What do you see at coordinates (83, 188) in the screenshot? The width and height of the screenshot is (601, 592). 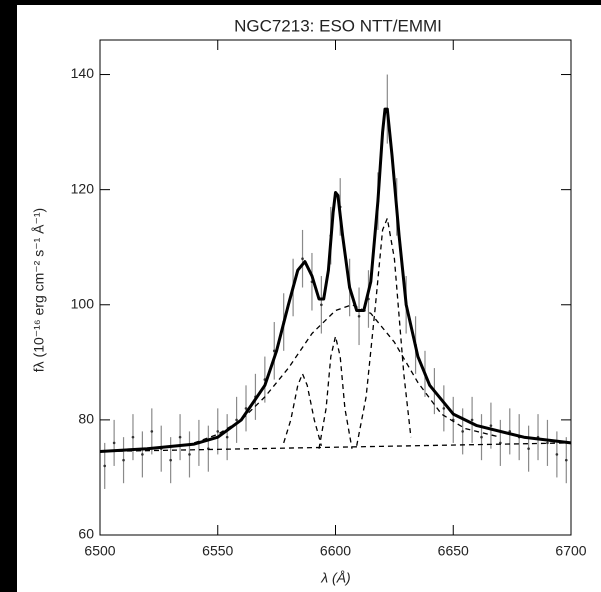 I see `y-tick-label: 120` at bounding box center [83, 188].